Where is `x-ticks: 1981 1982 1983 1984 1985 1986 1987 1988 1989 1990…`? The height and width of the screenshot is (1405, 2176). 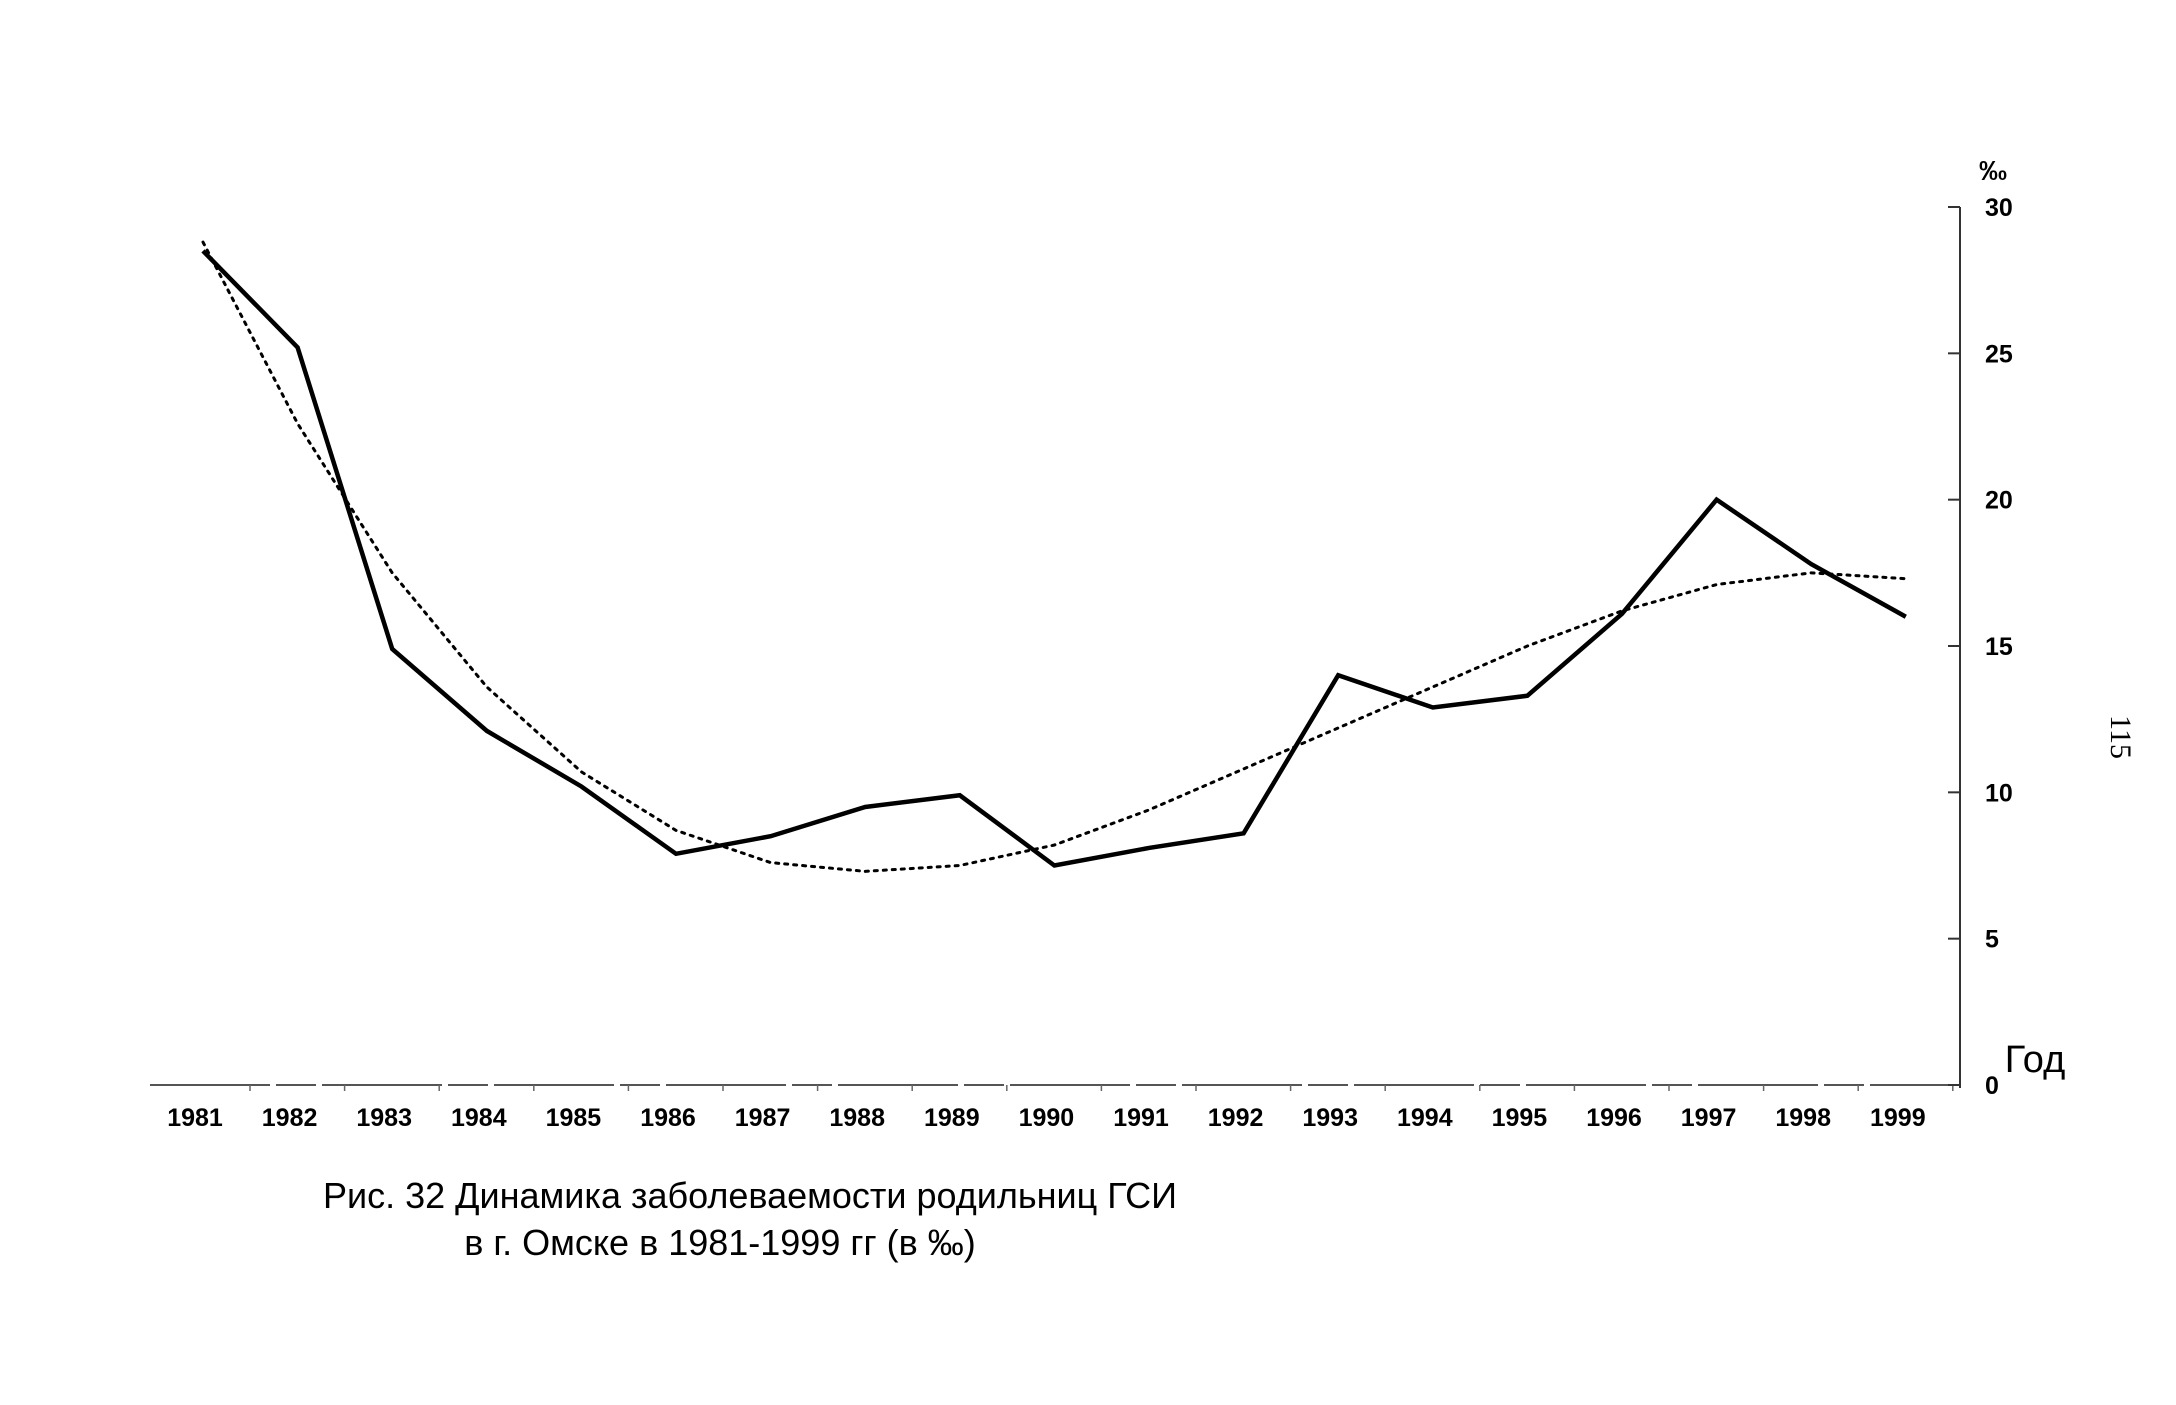 x-ticks: 1981 1982 1983 1984 1985 1986 1987 1988 1989 1990… is located at coordinates (1060, 1108).